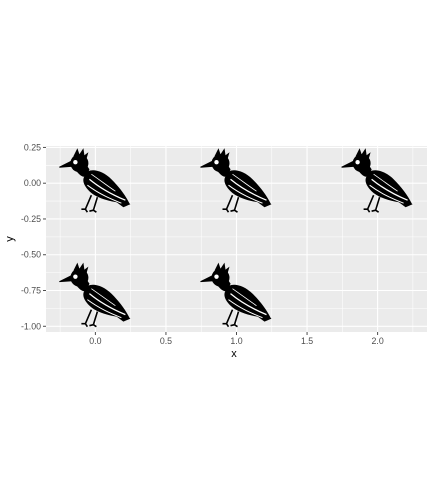 This screenshot has width=432, height=504. Describe the element at coordinates (31, 219) in the screenshot. I see `y-tick-label: -0.25` at that location.